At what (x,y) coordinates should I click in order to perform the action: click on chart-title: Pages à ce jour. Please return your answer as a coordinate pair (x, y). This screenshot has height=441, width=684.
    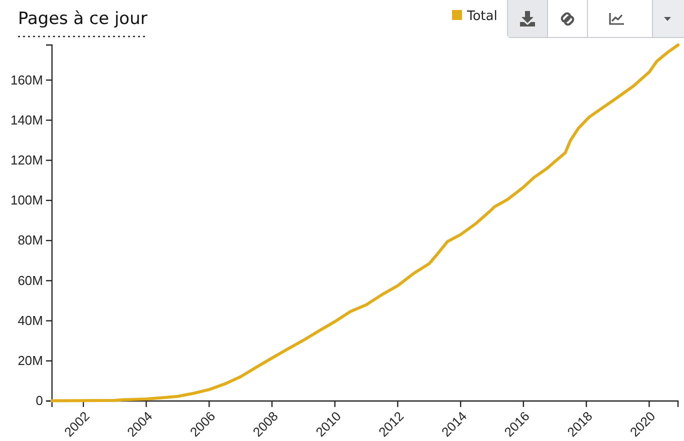
    Looking at the image, I should click on (83, 19).